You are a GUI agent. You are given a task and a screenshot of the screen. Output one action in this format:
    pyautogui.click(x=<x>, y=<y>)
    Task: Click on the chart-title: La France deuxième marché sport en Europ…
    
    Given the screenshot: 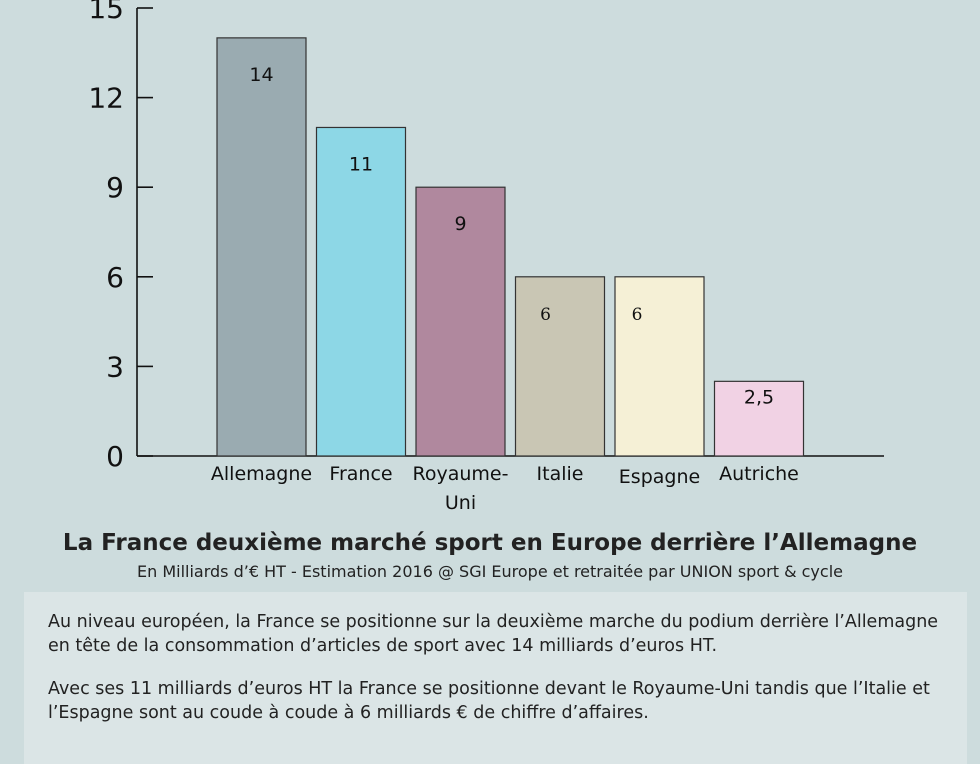 What is the action you would take?
    pyautogui.click(x=490, y=543)
    